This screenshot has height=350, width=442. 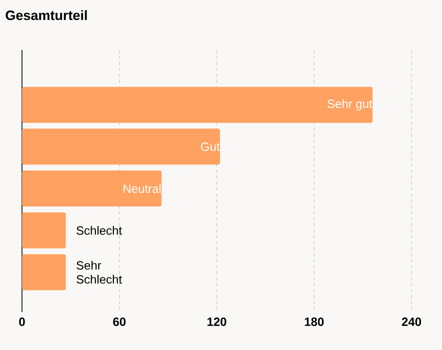 What do you see at coordinates (119, 322) in the screenshot?
I see `x-tick-label: 60` at bounding box center [119, 322].